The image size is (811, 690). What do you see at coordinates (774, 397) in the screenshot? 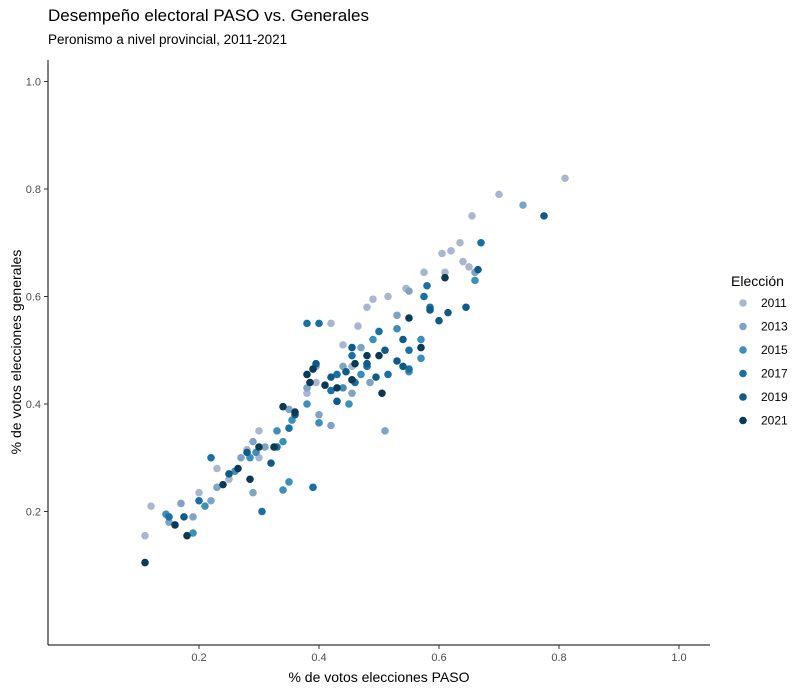
I see `legend-label: 2019` at bounding box center [774, 397].